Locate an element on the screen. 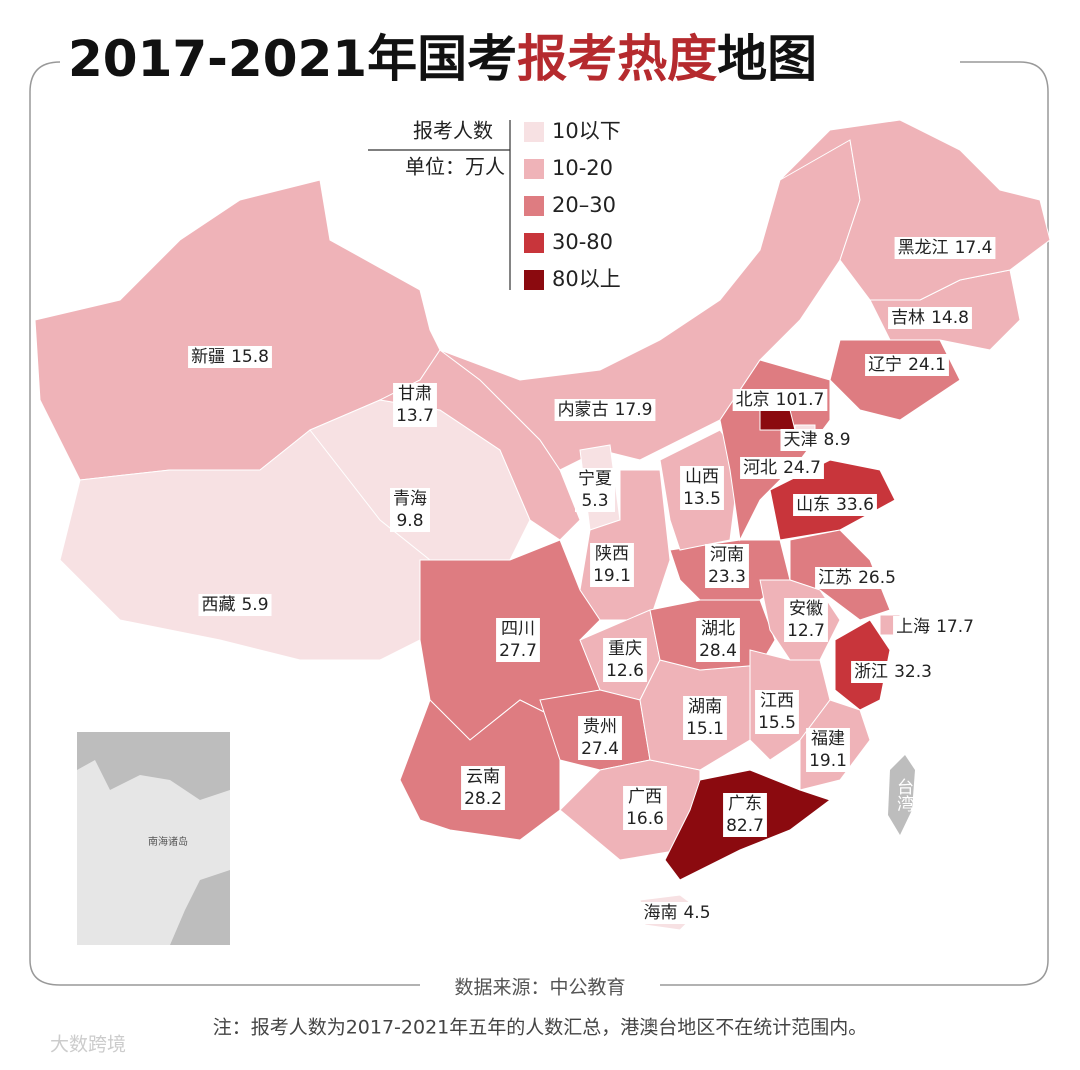 This screenshot has height=1070, width=1080. province-value: 17.9 is located at coordinates (634, 410).